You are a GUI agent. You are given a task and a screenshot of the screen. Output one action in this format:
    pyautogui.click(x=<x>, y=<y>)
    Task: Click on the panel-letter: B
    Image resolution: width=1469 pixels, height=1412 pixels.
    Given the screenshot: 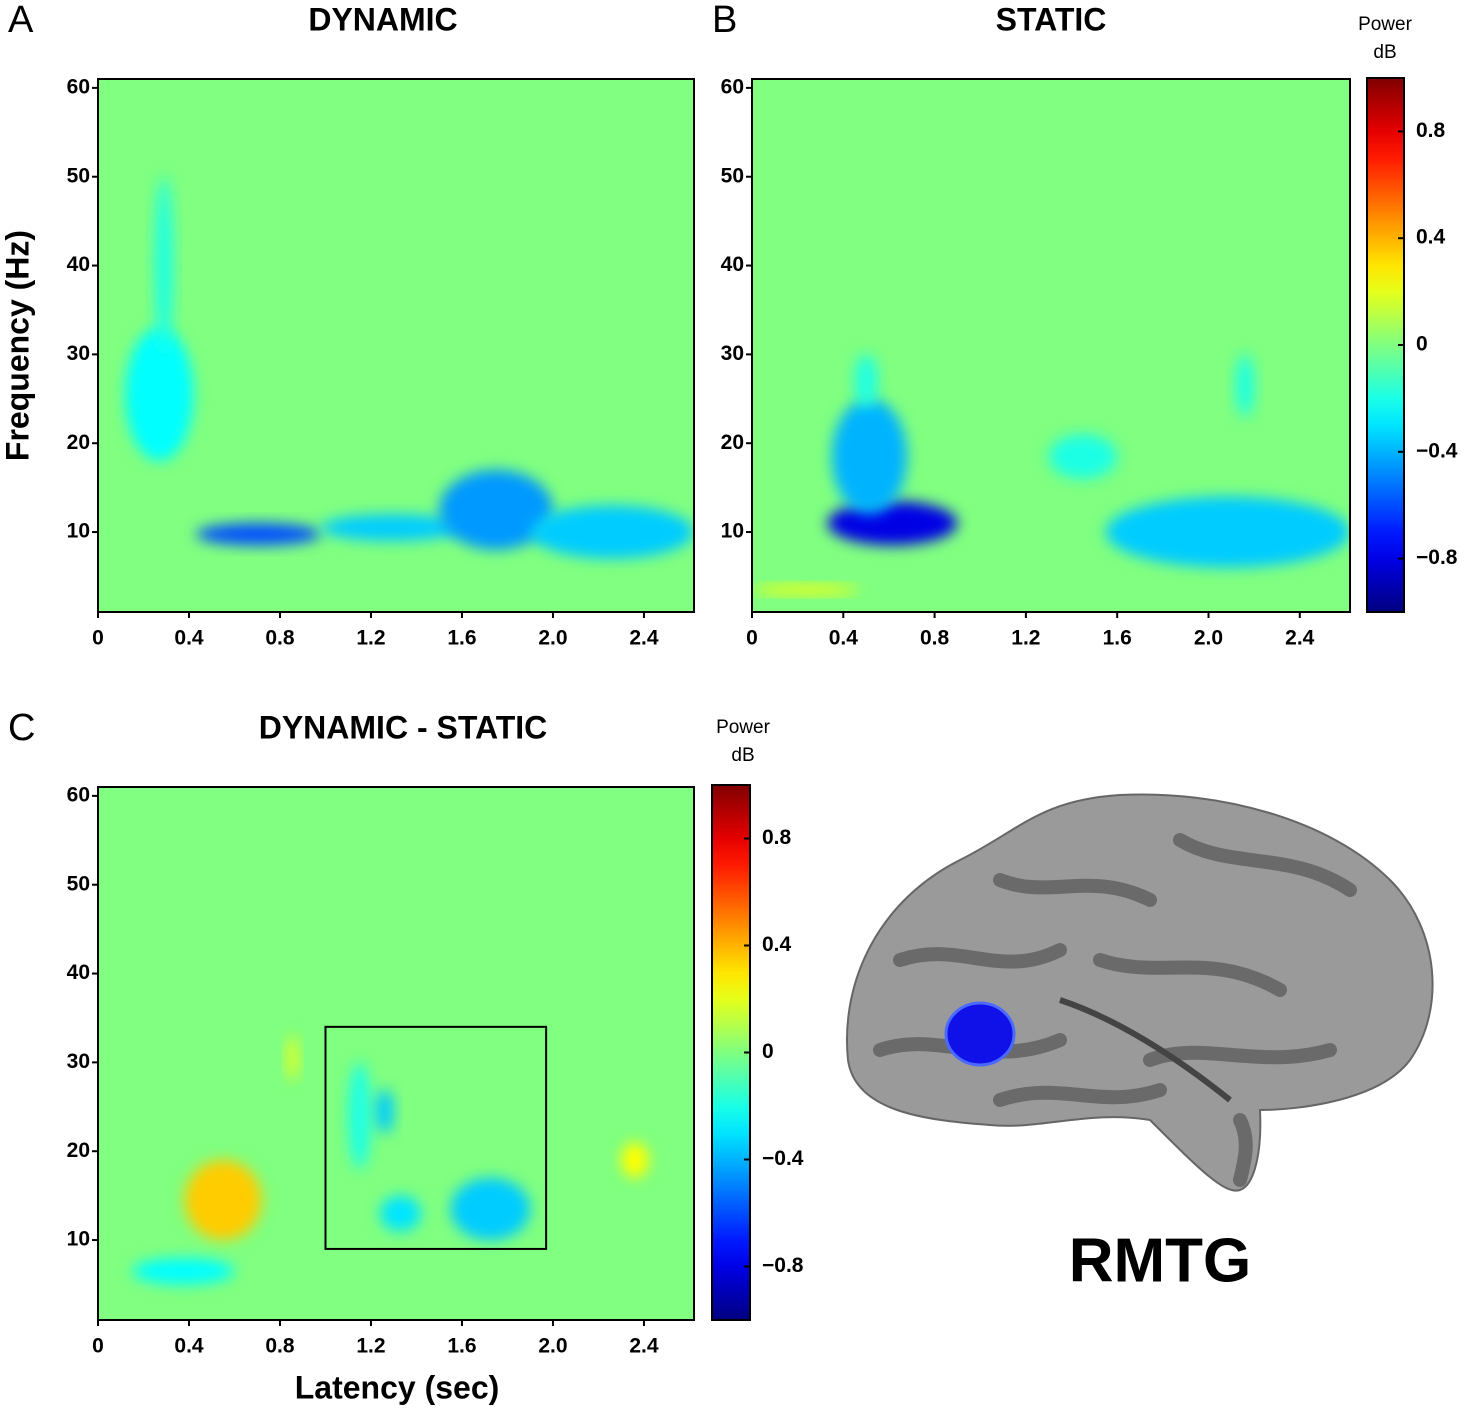 What is the action you would take?
    pyautogui.click(x=724, y=20)
    